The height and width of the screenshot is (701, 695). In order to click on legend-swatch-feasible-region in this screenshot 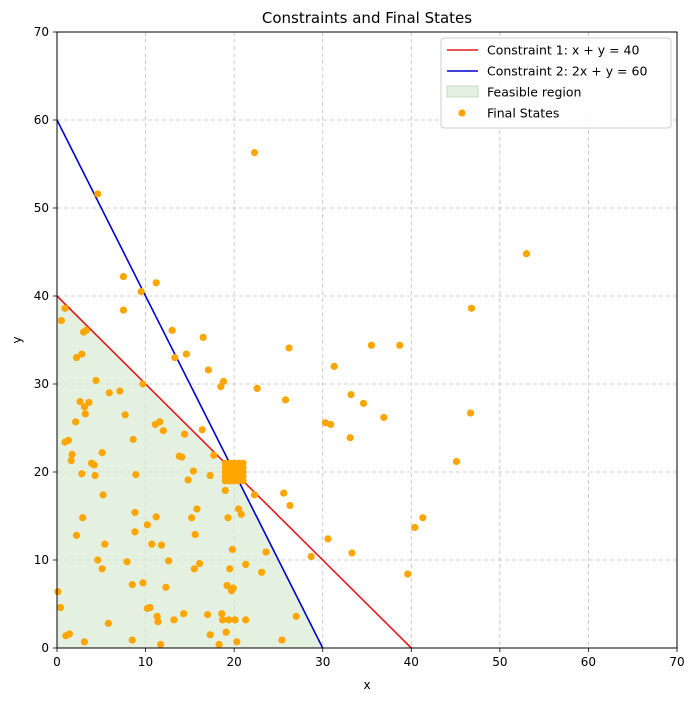, I will do `click(462, 91)`.